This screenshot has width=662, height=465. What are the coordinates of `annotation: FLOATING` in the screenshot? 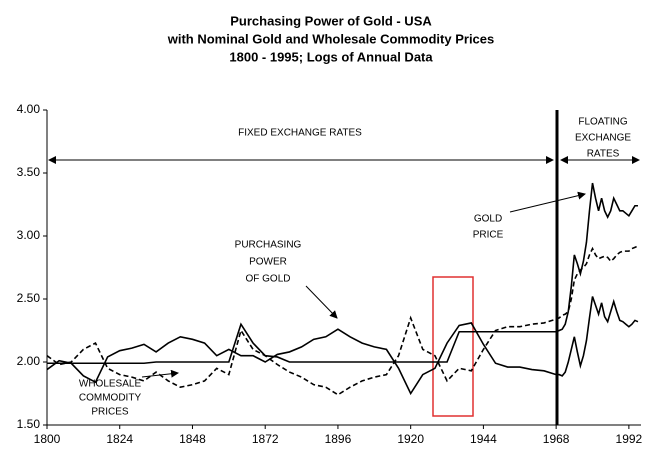 It's located at (602, 122).